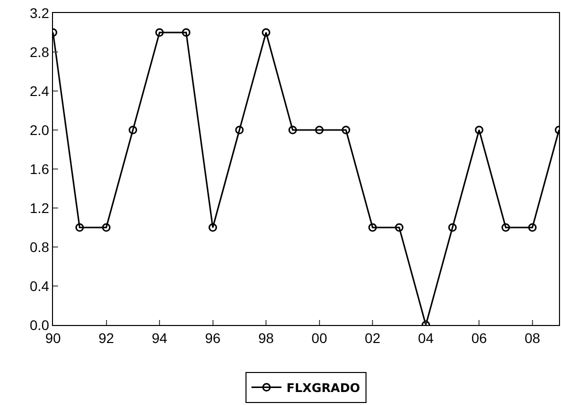 The image size is (561, 405). What do you see at coordinates (40, 90) in the screenshot?
I see `y-tick-label: 2.4` at bounding box center [40, 90].